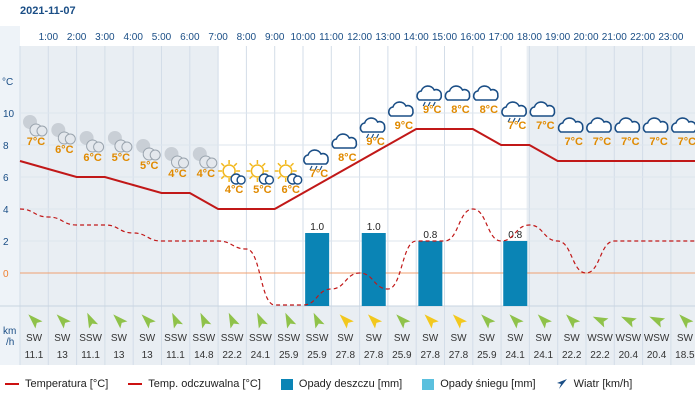 This screenshot has height=408, width=695. I want to click on rain-cloud-icon, so click(316, 160).